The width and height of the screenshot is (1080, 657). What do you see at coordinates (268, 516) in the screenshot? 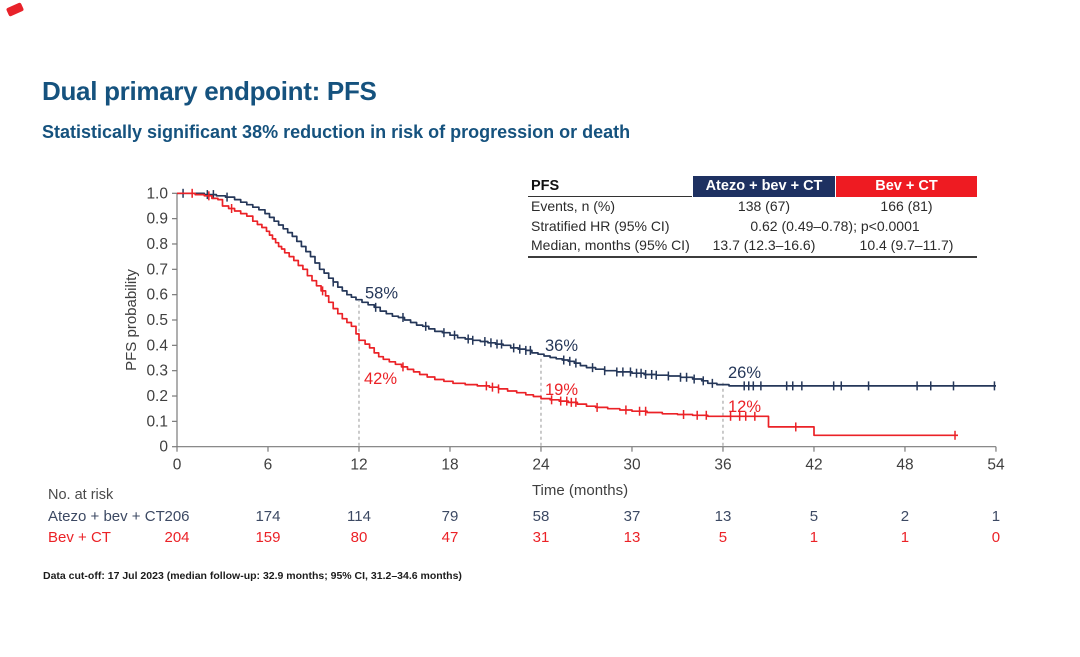
I see `at-risk-count: 174` at bounding box center [268, 516].